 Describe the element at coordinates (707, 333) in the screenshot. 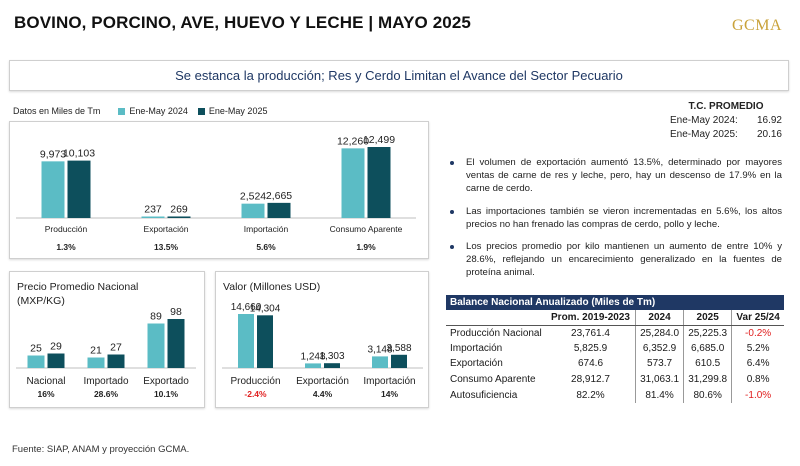

I see `table-cell-y2025: 25,225.3` at that location.